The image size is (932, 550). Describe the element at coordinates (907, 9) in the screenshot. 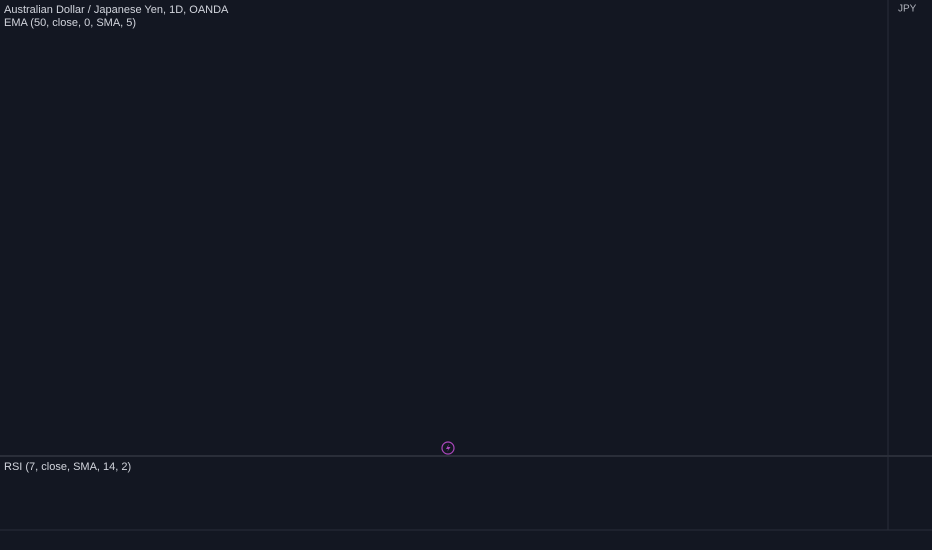

I see `currency-label: JPY` at that location.